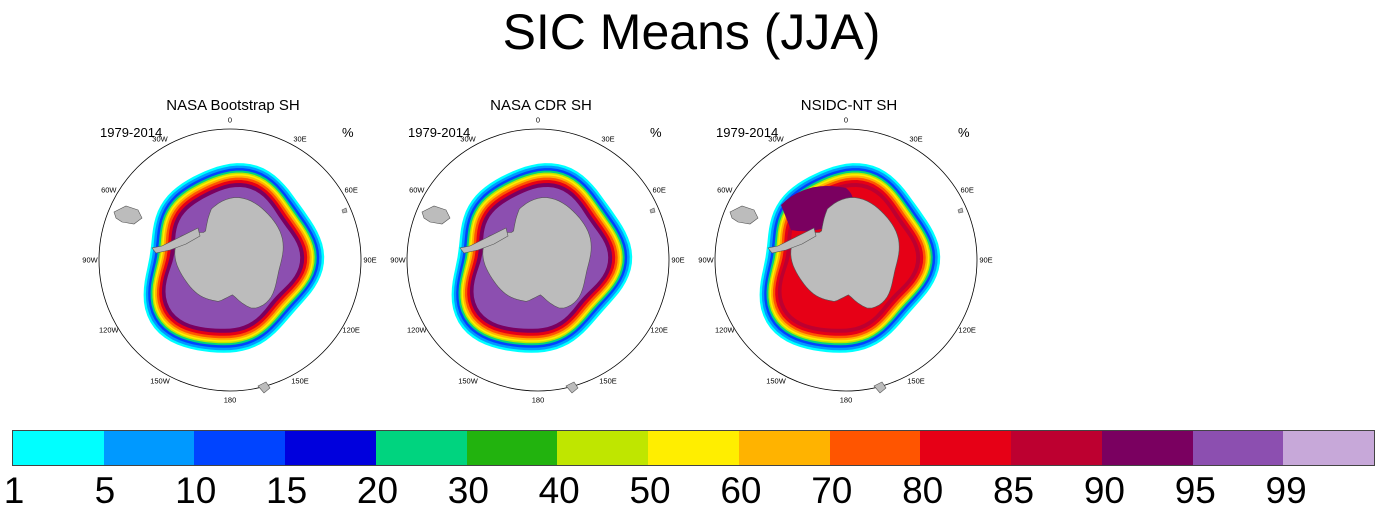  What do you see at coordinates (541, 105) in the screenshot?
I see `panel-title: NASA CDR SH` at bounding box center [541, 105].